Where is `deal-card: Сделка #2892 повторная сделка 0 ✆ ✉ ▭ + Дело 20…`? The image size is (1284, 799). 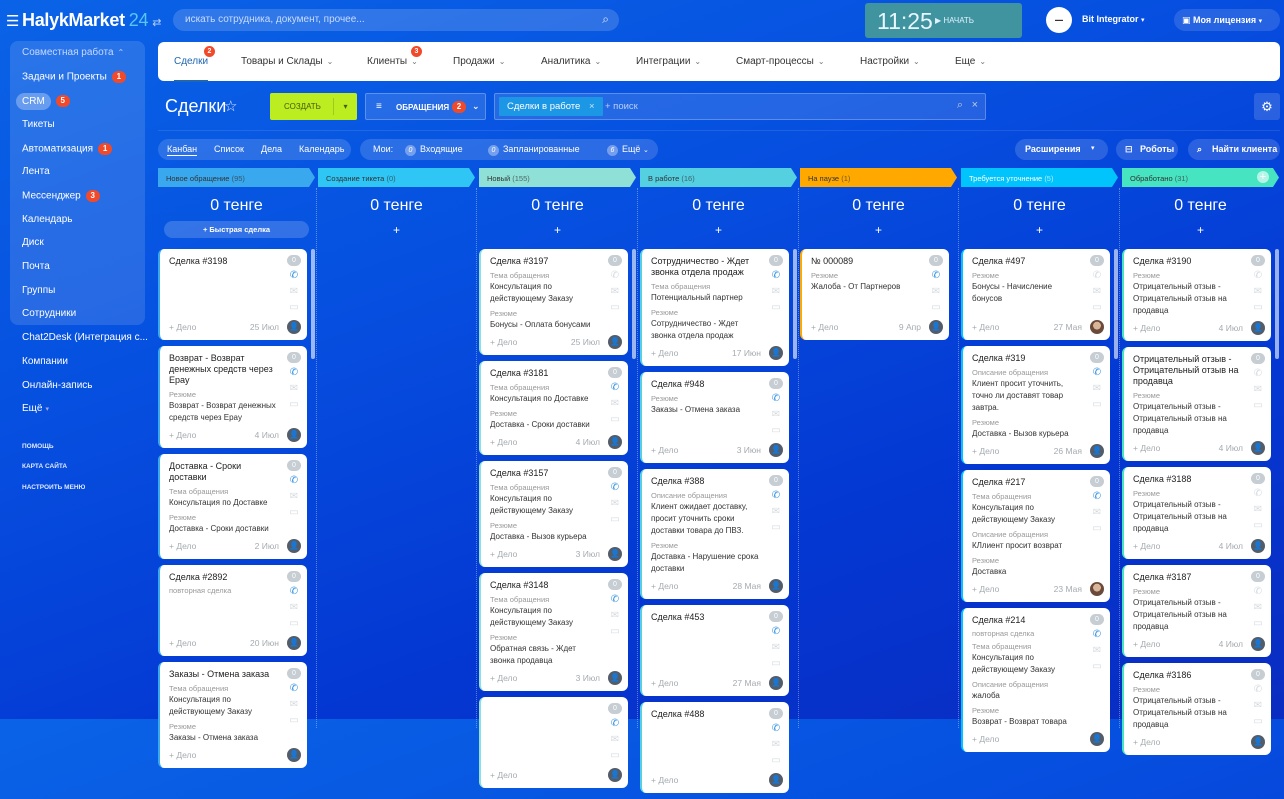
deal-card: Сделка #2892 повторная сделка 0 ✆ ✉ ▭ + Дело 20… is located at coordinates (232, 610).